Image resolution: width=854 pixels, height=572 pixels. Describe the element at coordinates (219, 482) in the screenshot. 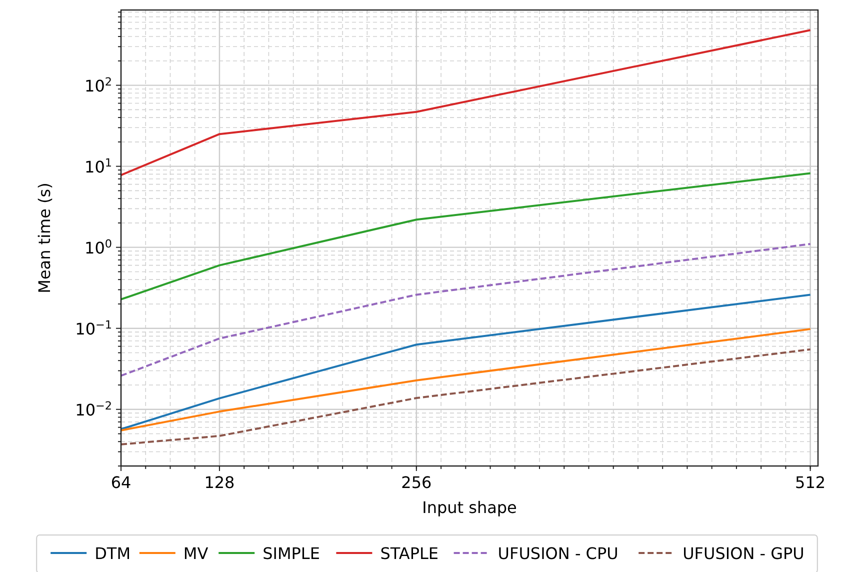

I see `x-tick-label: 128` at that location.